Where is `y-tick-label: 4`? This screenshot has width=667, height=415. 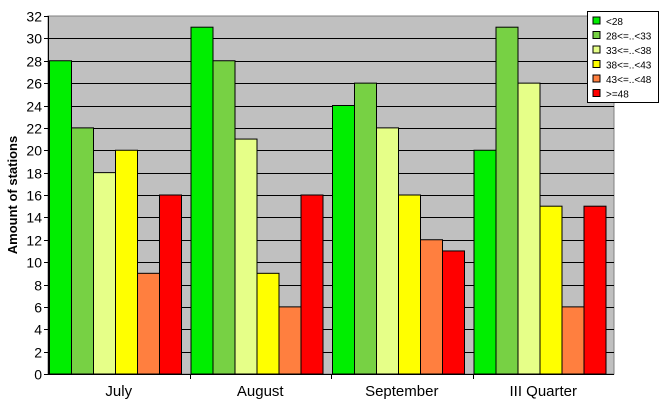 y-tick-label: 4 is located at coordinates (38, 330).